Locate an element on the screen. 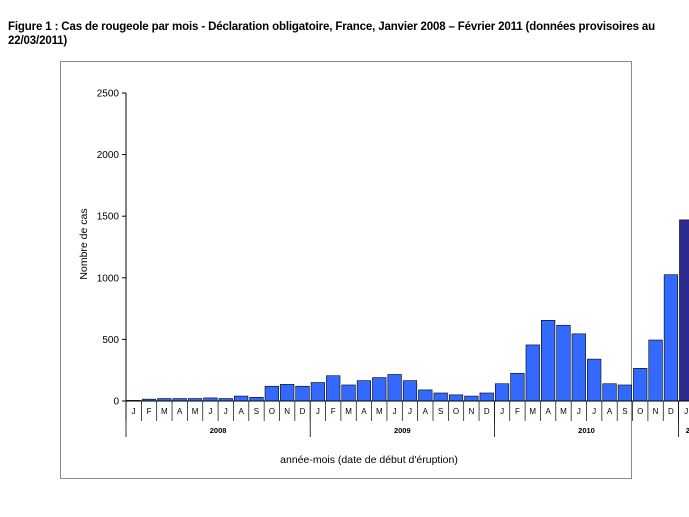 This screenshot has height=517, width=689. y-tick-label-0: 0 is located at coordinates (116, 402).